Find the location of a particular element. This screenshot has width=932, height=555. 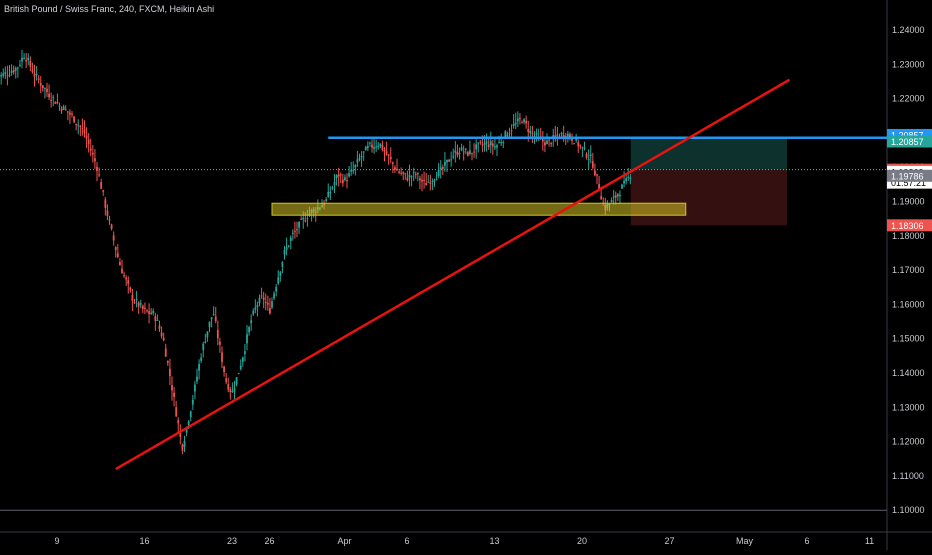

price-label-bg is located at coordinates (909, 141).